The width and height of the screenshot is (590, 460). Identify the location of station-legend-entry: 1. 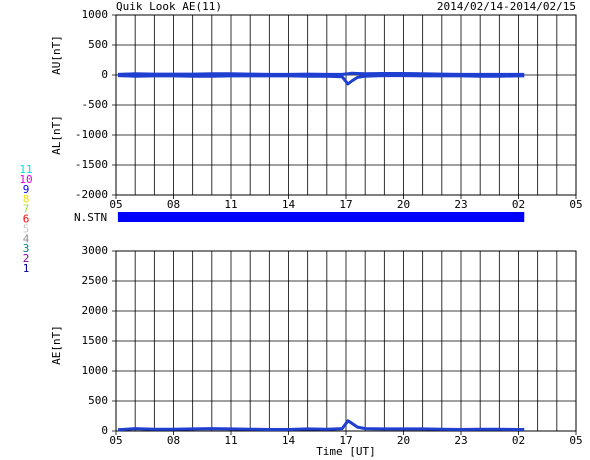
(26, 268).